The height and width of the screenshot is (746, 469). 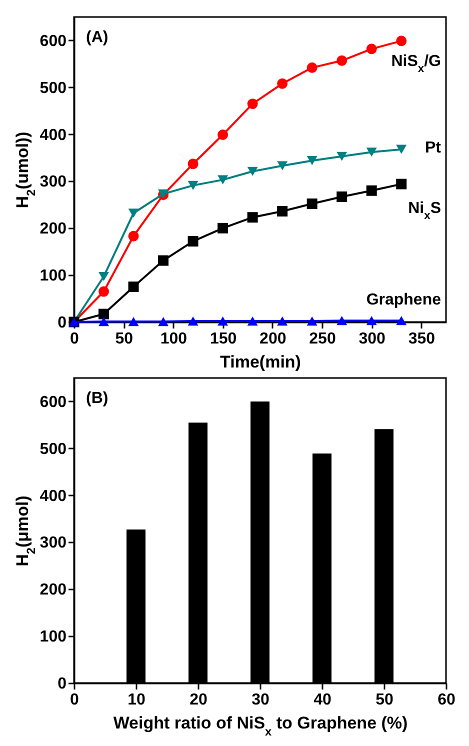 What do you see at coordinates (97, 398) in the screenshot?
I see `text: (B)` at bounding box center [97, 398].